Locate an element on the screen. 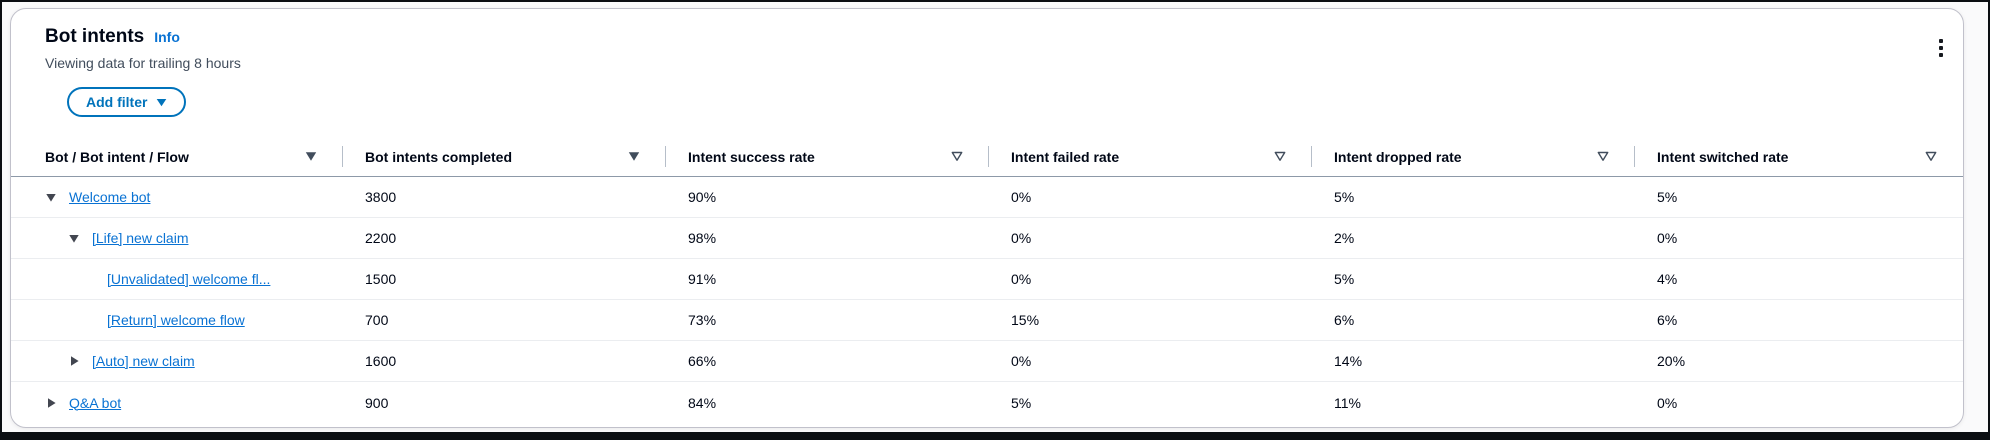  column-header-label: Bot / Bot intent / Flow is located at coordinates (117, 156).